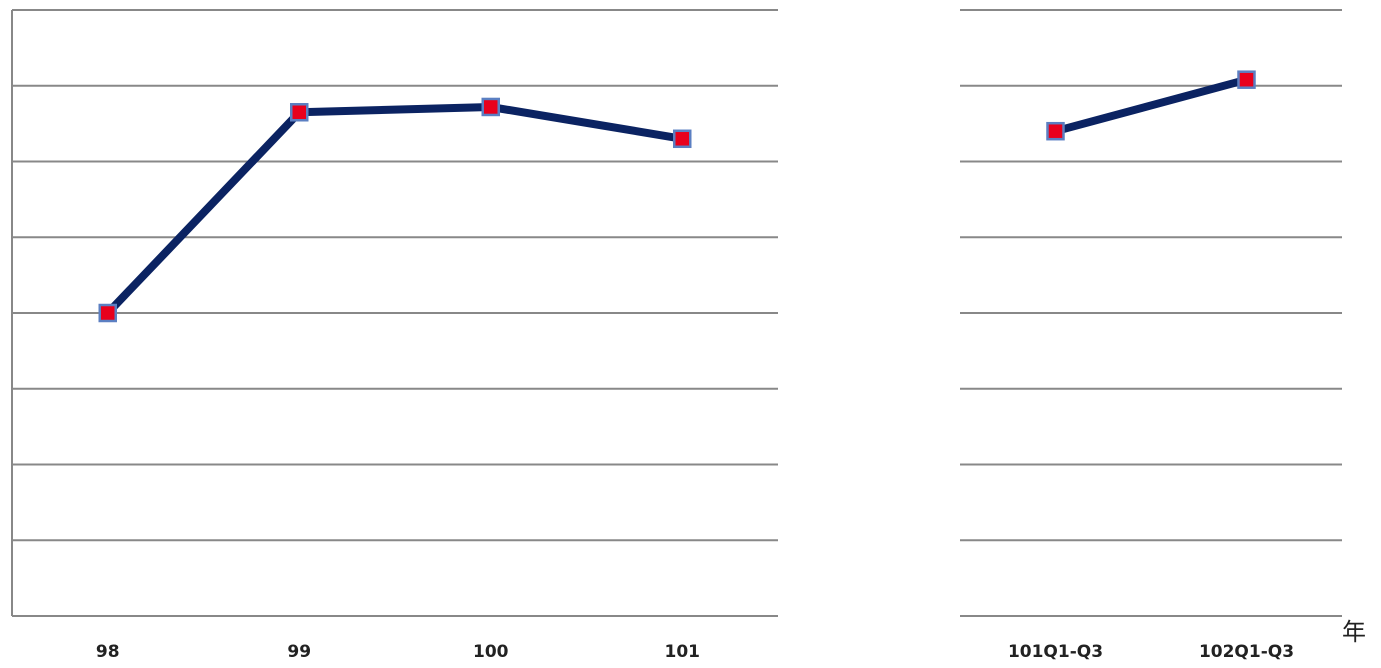 Image resolution: width=1381 pixels, height=668 pixels. Describe the element at coordinates (299, 652) in the screenshot. I see `x-tick-label: 99` at that location.